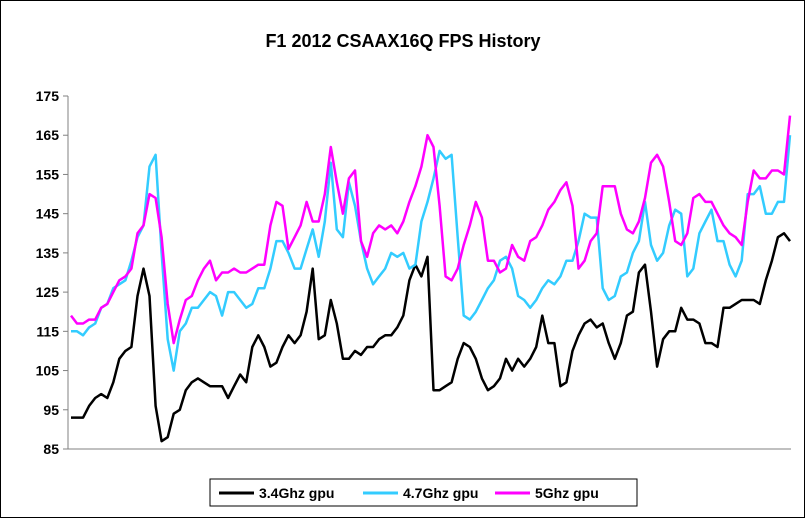 This screenshot has width=805, height=518. What do you see at coordinates (402, 41) in the screenshot?
I see `chart-title: F1 2012 CSAAX16Q FPS History` at bounding box center [402, 41].